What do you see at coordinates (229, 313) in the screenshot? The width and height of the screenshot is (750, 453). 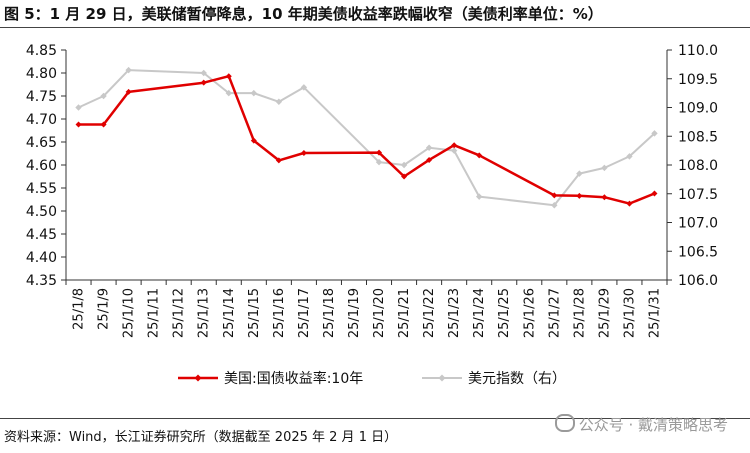 I see `x-tick-label: 25/1/14` at bounding box center [229, 313].